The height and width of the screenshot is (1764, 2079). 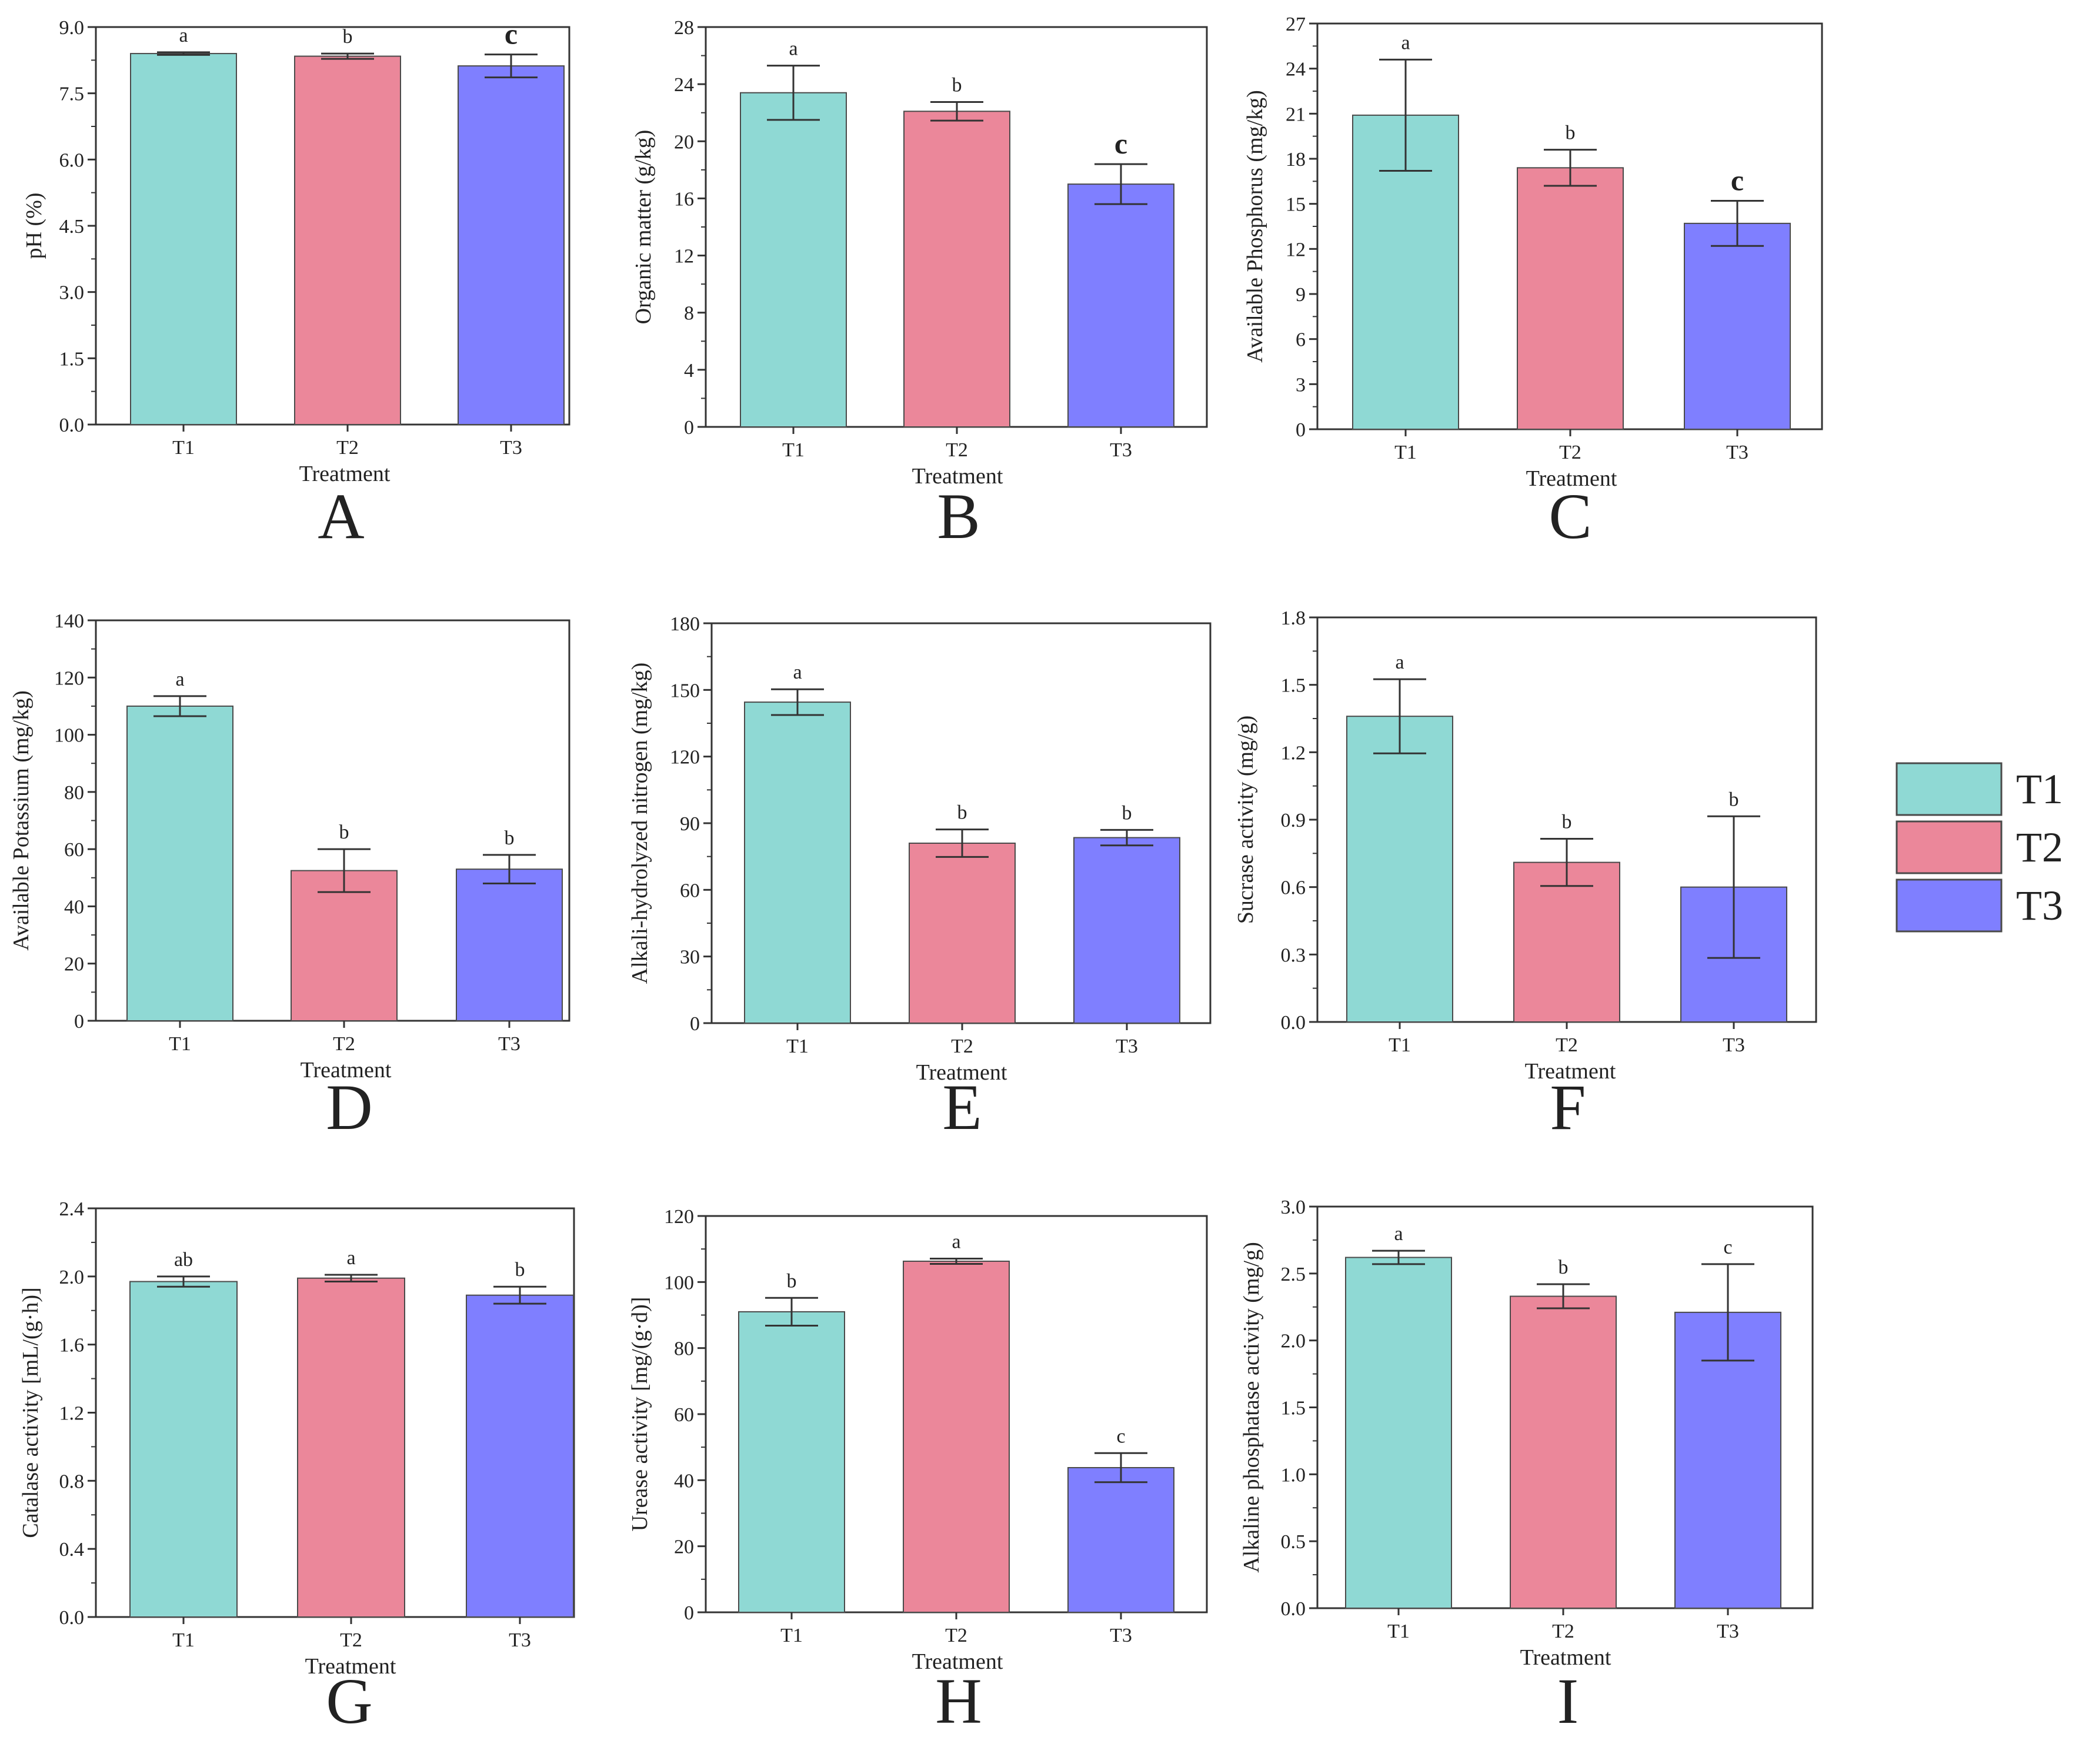 What do you see at coordinates (1293, 1023) in the screenshot?
I see `y-tick-label: 0.0` at bounding box center [1293, 1023].